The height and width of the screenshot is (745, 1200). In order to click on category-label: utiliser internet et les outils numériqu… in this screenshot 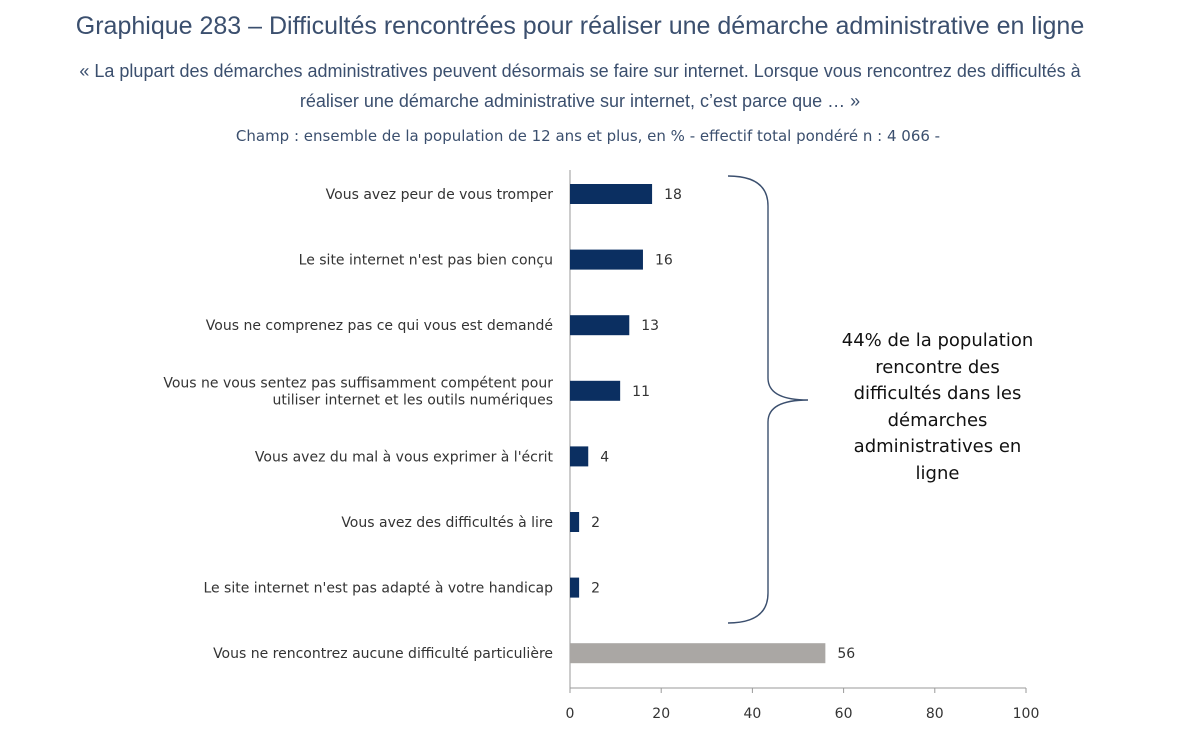, I will do `click(412, 400)`.